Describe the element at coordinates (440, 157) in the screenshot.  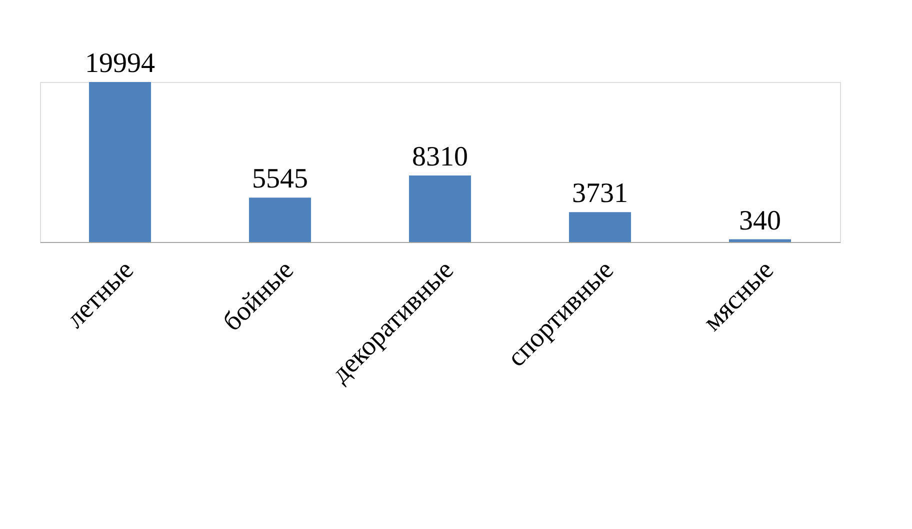
I see `data-label: 8310` at that location.